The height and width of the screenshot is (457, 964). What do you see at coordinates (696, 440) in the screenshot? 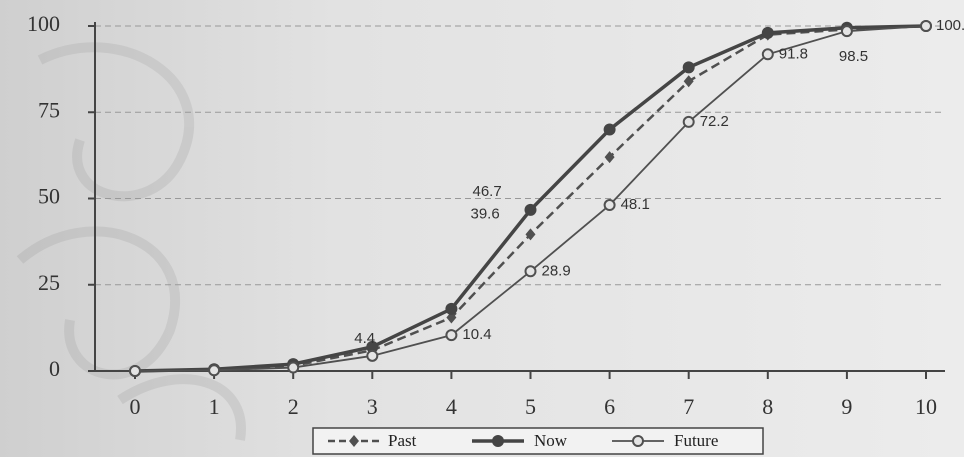
I see `legend-label: Future` at bounding box center [696, 440].